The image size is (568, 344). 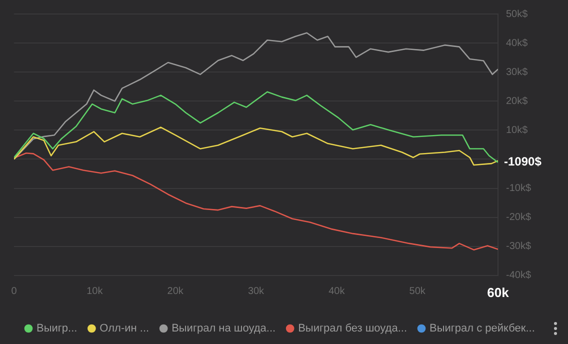 What do you see at coordinates (95, 292) in the screenshot?
I see `x-tick-label: 10k` at bounding box center [95, 292].